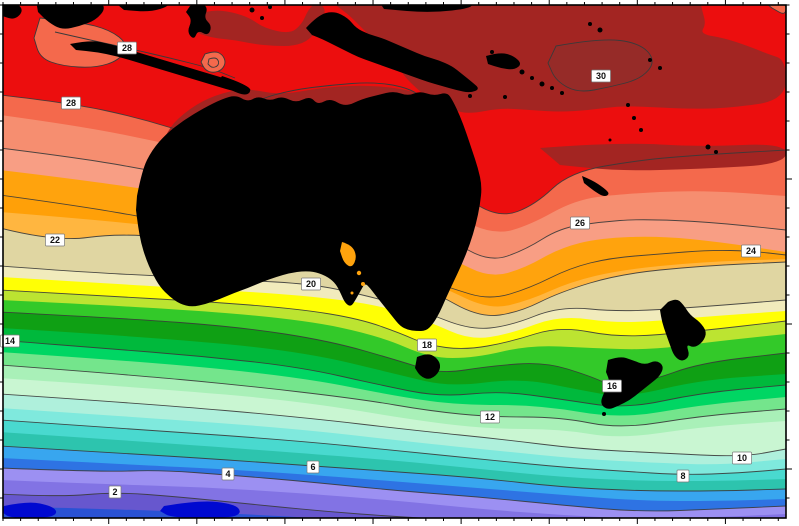 Image resolution: width=799 pixels, height=526 pixels. What do you see at coordinates (70, 17) in the screenshot?
I see `land-borneo-south` at bounding box center [70, 17].